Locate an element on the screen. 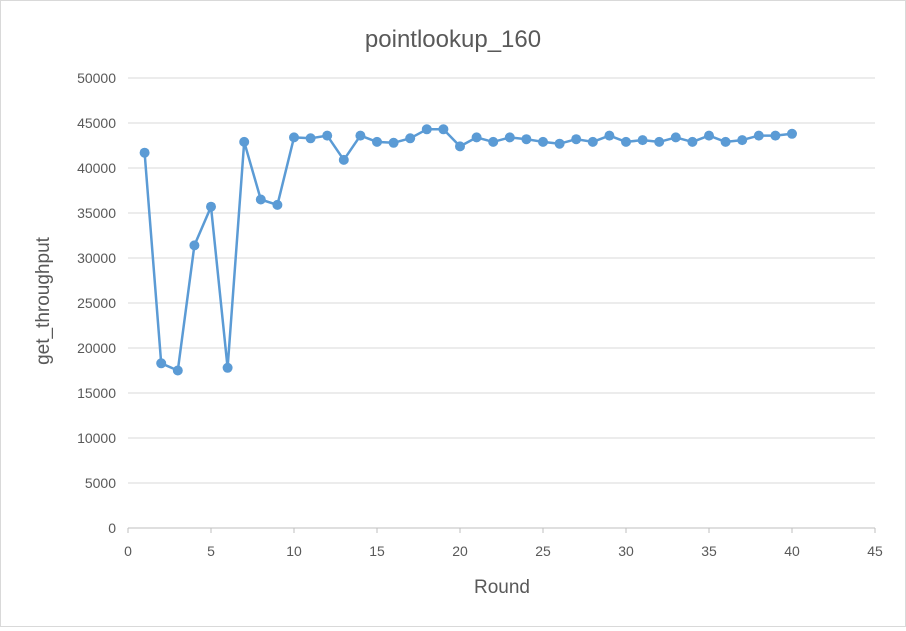 The height and width of the screenshot is (631, 906). y-tick-label: 45000 is located at coordinates (96, 123).